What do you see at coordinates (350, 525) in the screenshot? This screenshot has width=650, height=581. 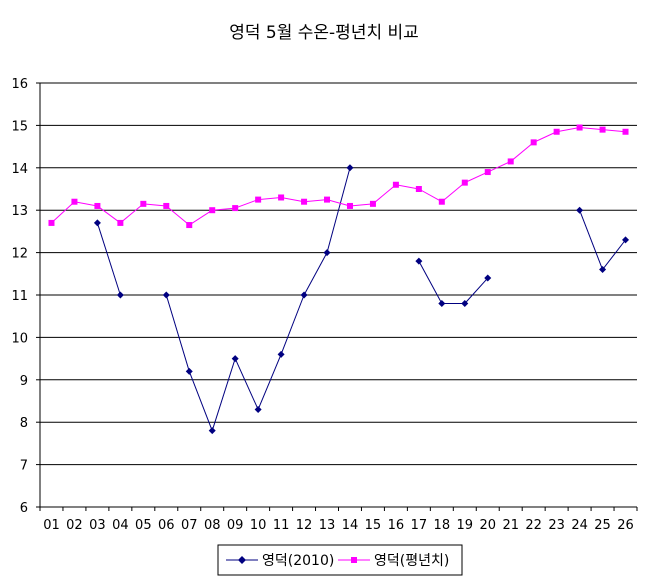 I see `x-tick-label-14: 14` at bounding box center [350, 525].